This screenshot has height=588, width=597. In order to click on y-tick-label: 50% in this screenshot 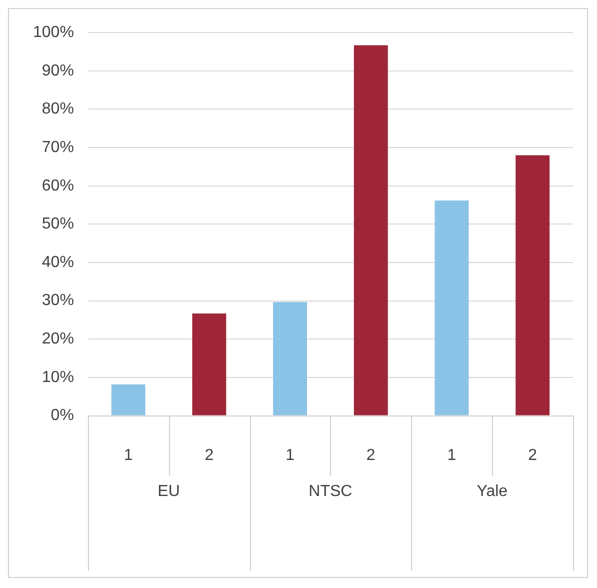, I will do `click(58, 224)`.